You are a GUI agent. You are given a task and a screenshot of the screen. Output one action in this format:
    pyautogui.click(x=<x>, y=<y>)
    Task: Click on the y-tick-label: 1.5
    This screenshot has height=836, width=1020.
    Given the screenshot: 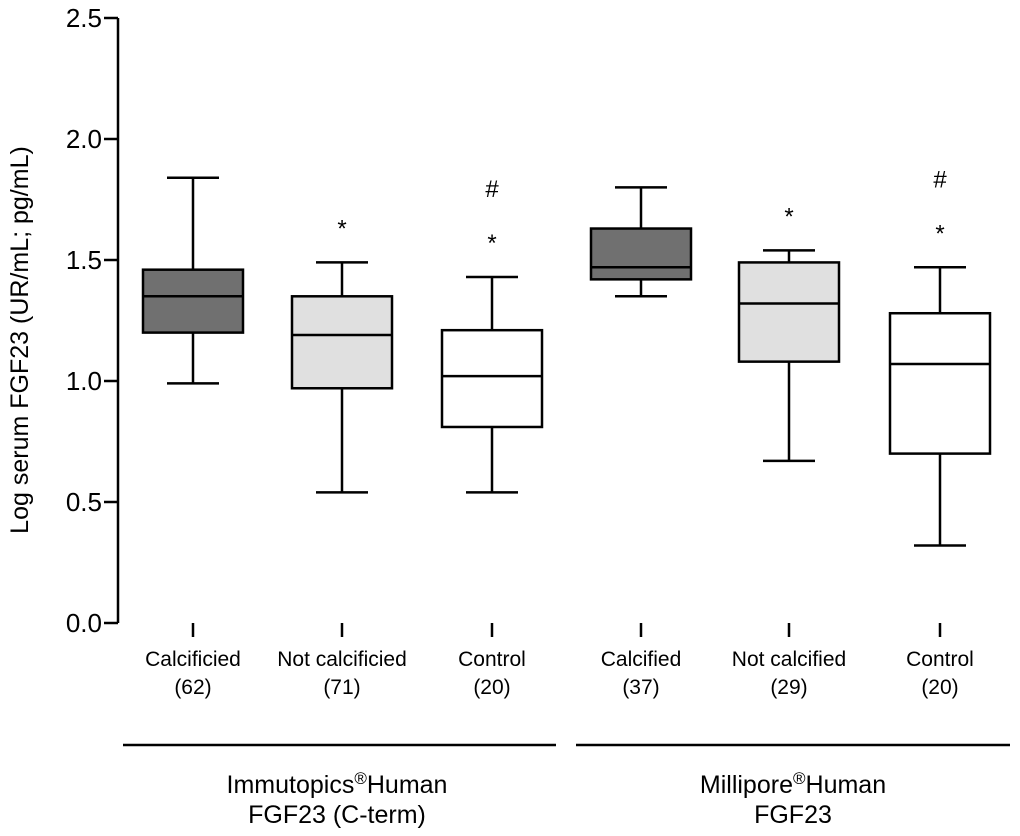 What is the action you would take?
    pyautogui.click(x=84, y=260)
    